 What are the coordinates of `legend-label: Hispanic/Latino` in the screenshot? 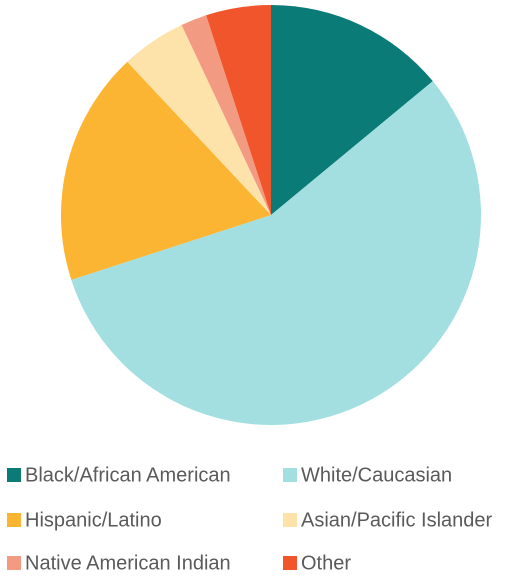 It's located at (93, 520).